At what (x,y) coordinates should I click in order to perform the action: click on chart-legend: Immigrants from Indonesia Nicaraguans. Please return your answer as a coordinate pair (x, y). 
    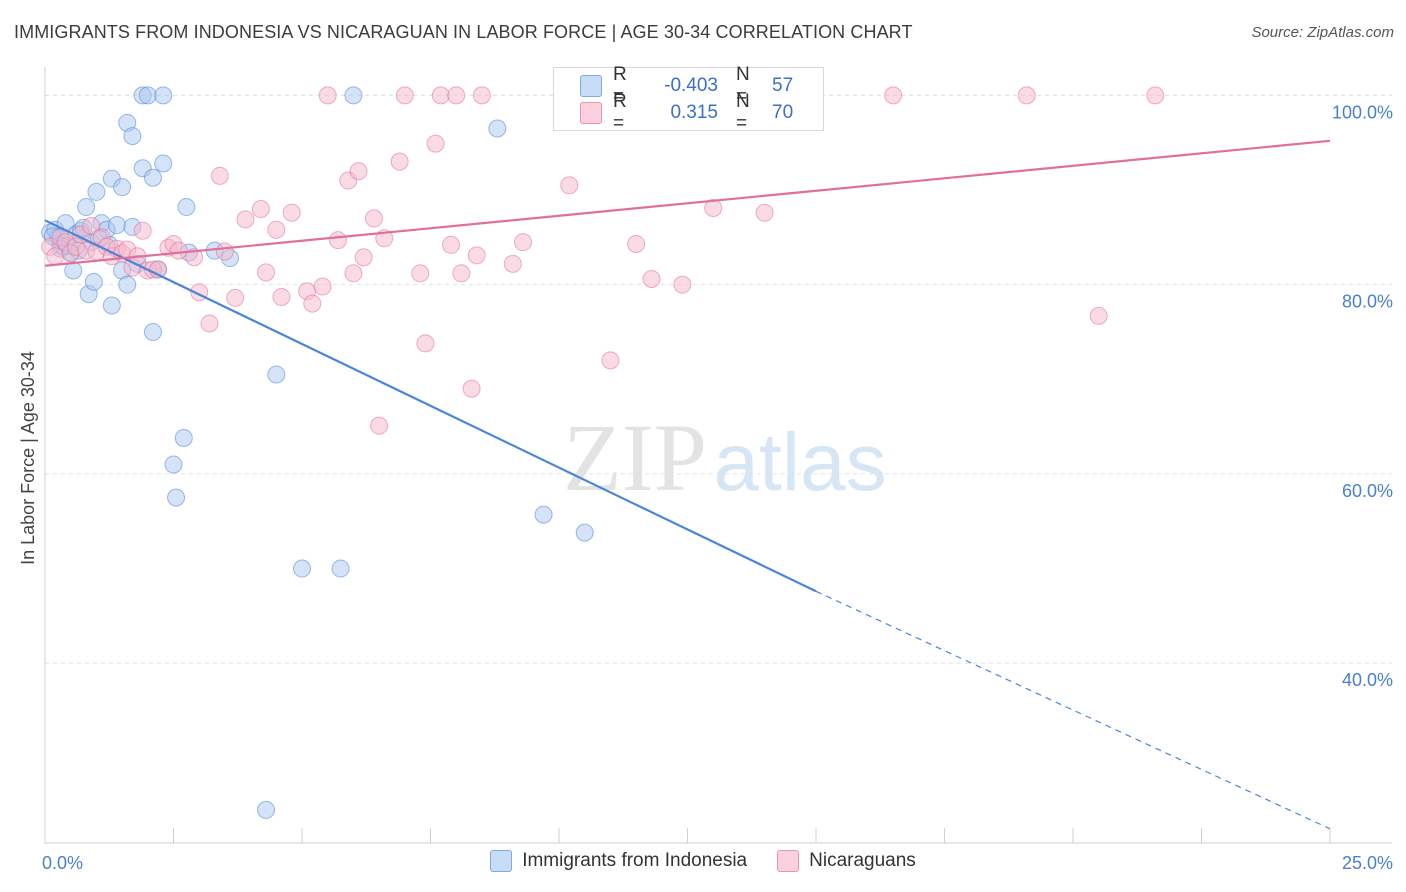
    Looking at the image, I should click on (703, 861).